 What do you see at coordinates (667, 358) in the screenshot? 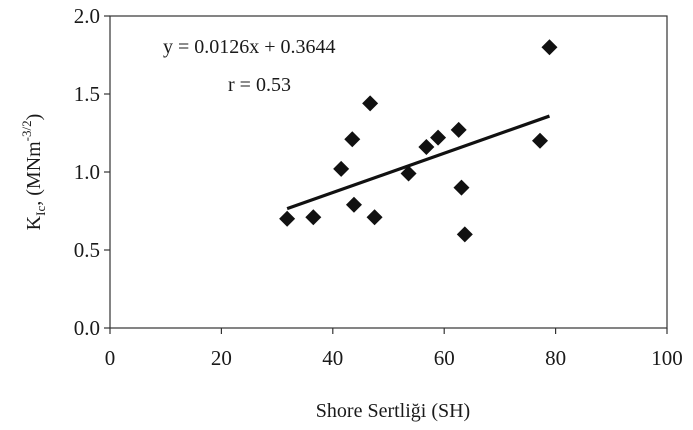
I see `x-tick-label: 100` at bounding box center [667, 358].